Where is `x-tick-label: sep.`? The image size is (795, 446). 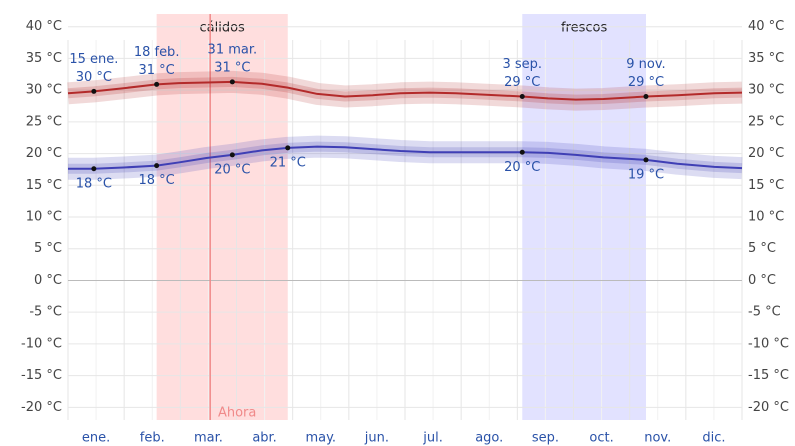
x-tick-label: sep. is located at coordinates (545, 438).